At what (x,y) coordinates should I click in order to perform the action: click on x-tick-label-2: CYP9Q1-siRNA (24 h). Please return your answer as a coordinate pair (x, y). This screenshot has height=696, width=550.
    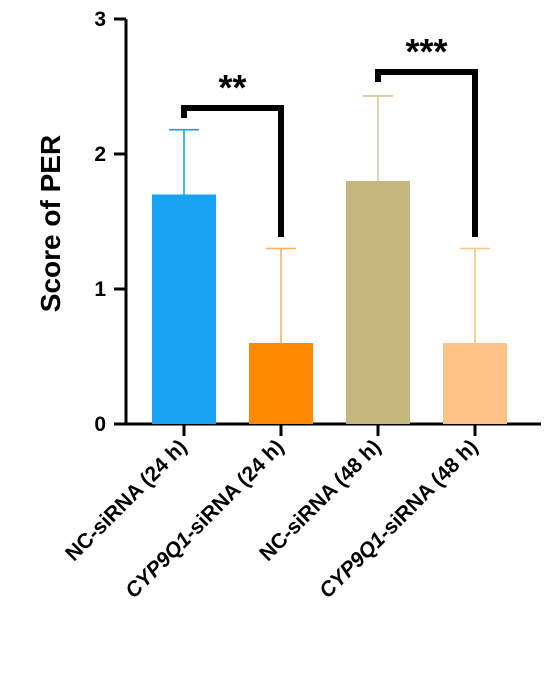
    Looking at the image, I should click on (205, 519).